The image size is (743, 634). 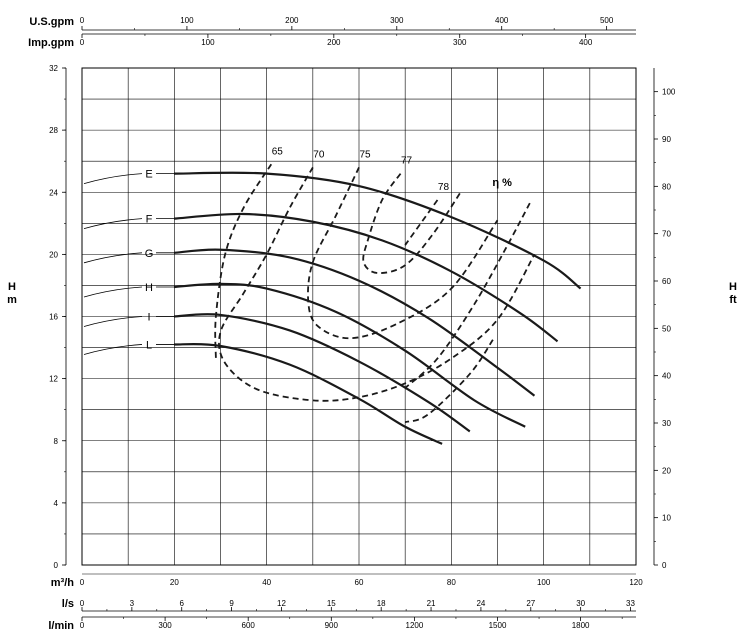 I want to click on curve-g, so click(x=355, y=322).